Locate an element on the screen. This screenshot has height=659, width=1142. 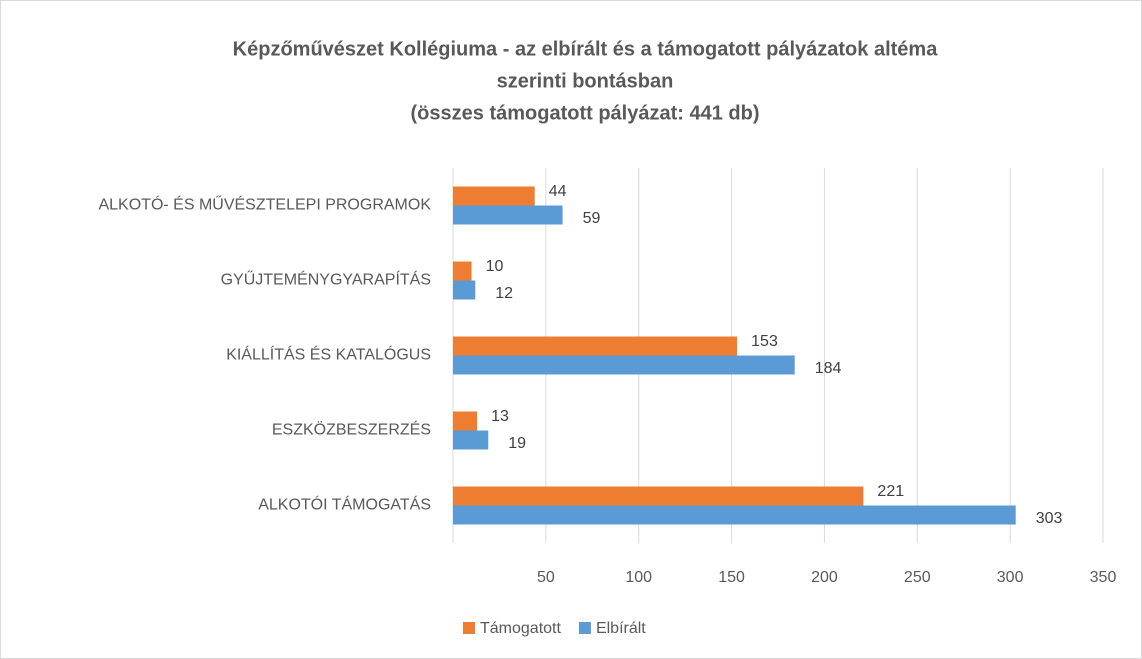
chart-title: szerinti bontásban is located at coordinates (585, 81).